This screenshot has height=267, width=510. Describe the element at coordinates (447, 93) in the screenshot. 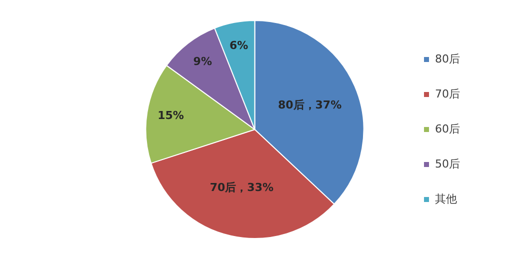

I see `legend-label: 70后` at that location.